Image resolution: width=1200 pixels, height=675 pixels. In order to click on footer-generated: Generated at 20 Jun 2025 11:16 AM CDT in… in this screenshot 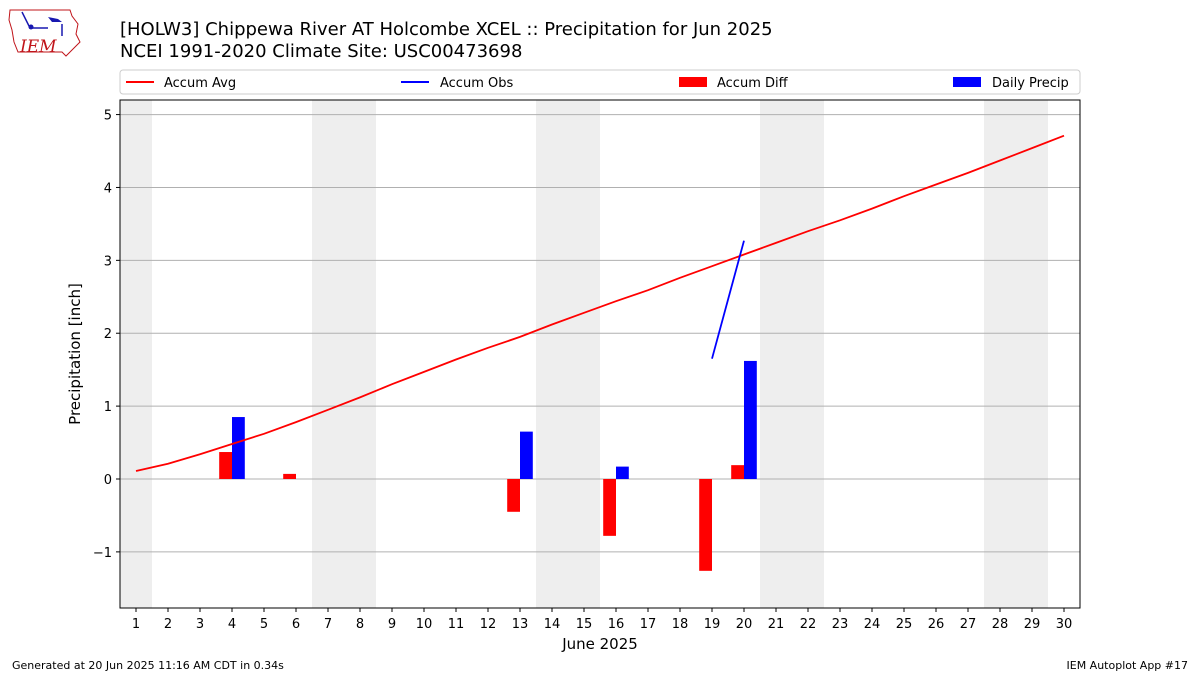, I will do `click(148, 665)`.